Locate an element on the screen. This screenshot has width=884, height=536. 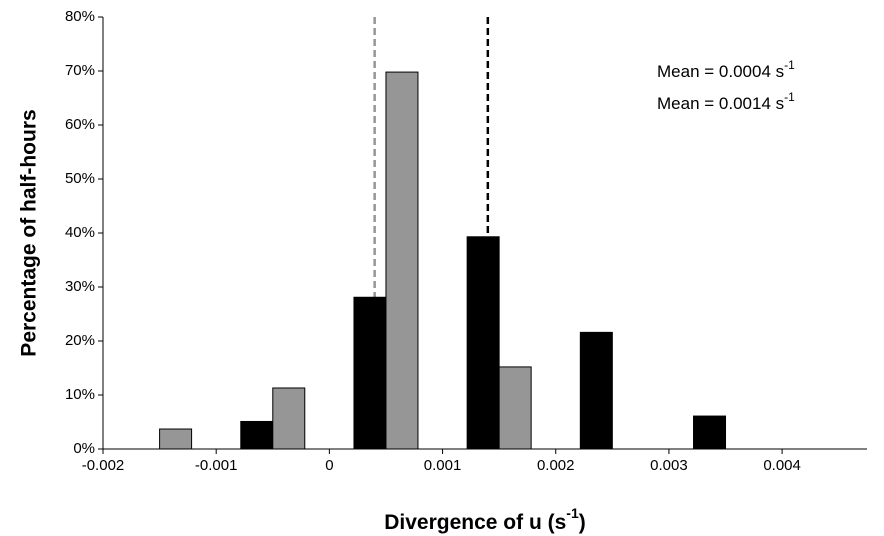
x-tick-label: 0.003 is located at coordinates (669, 465).